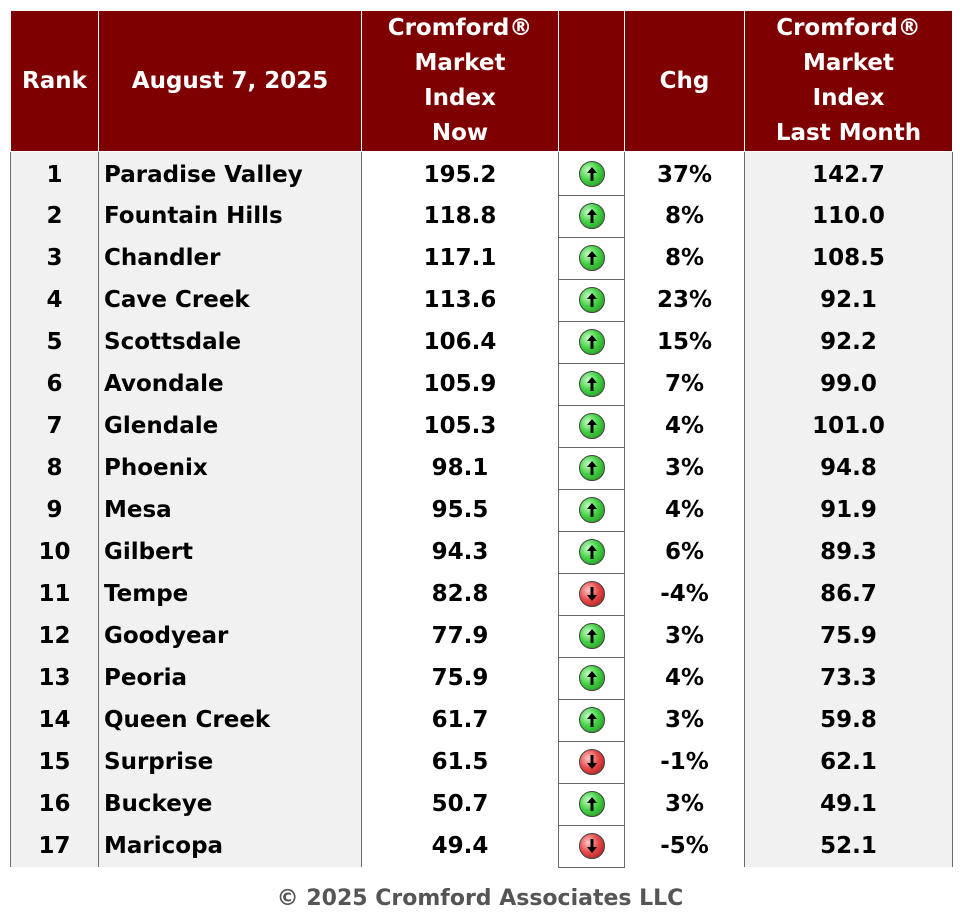 This screenshot has width=960, height=919. What do you see at coordinates (460, 81) in the screenshot?
I see `header-index-now: Cromford® Market Index Now` at bounding box center [460, 81].